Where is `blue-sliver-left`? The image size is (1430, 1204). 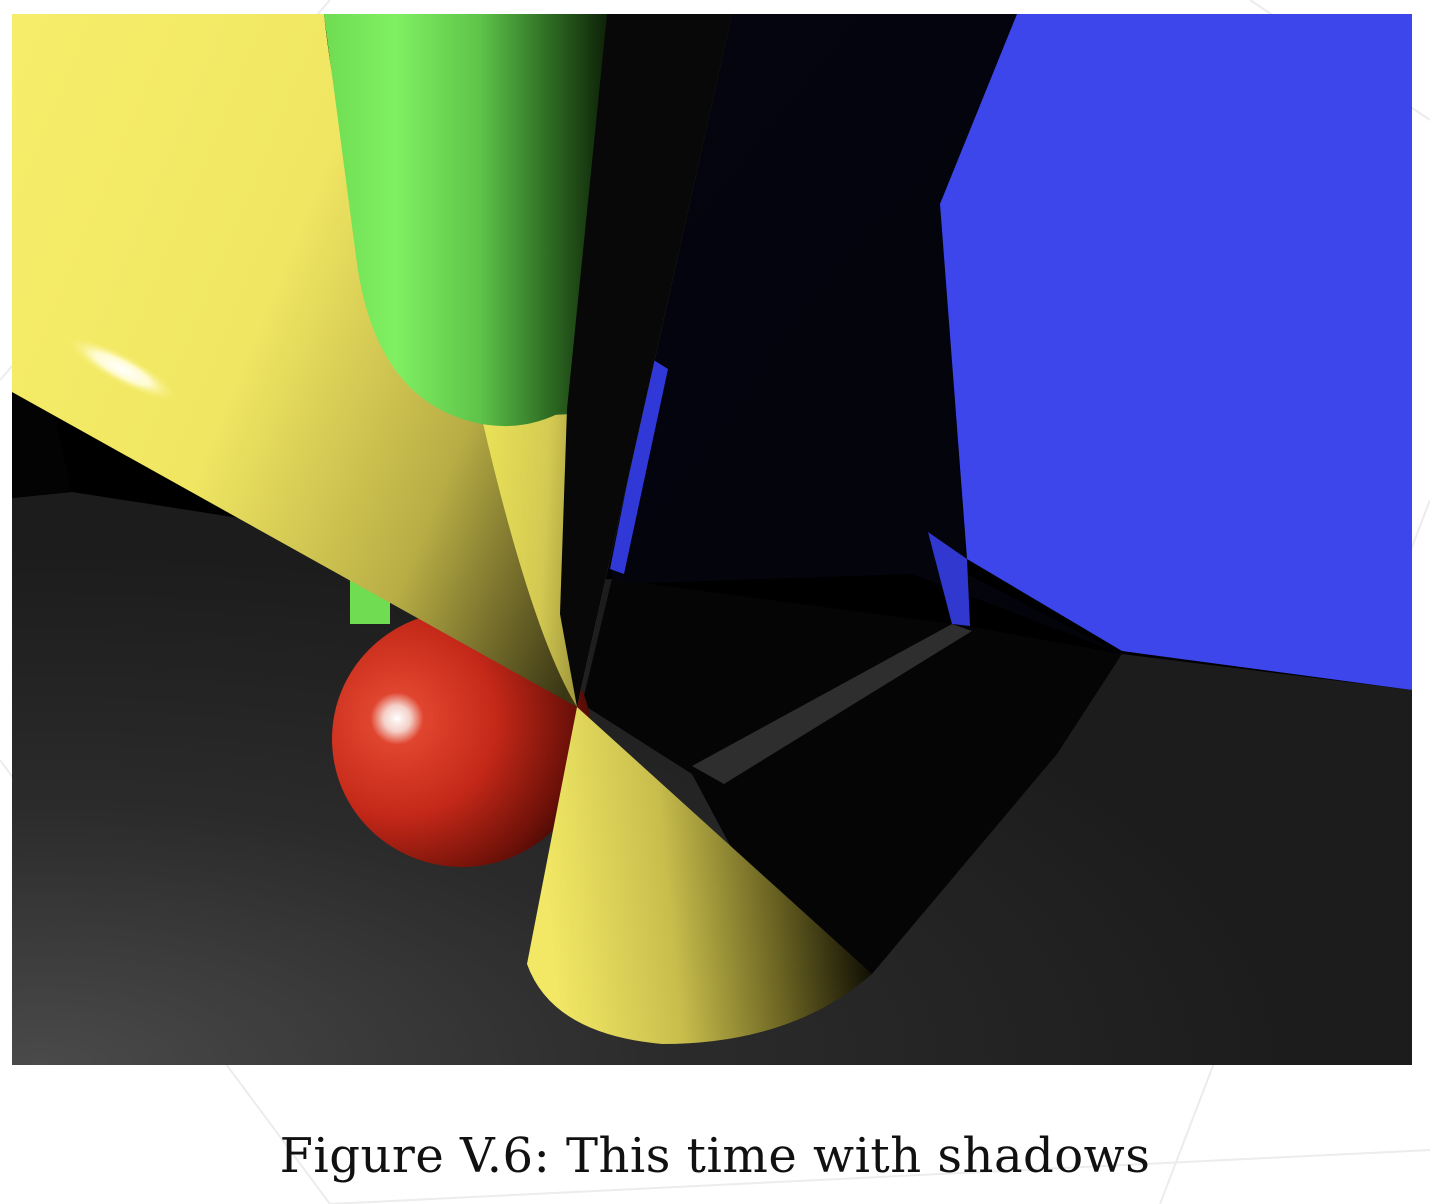
blue-sliver-left is located at coordinates (639, 466).